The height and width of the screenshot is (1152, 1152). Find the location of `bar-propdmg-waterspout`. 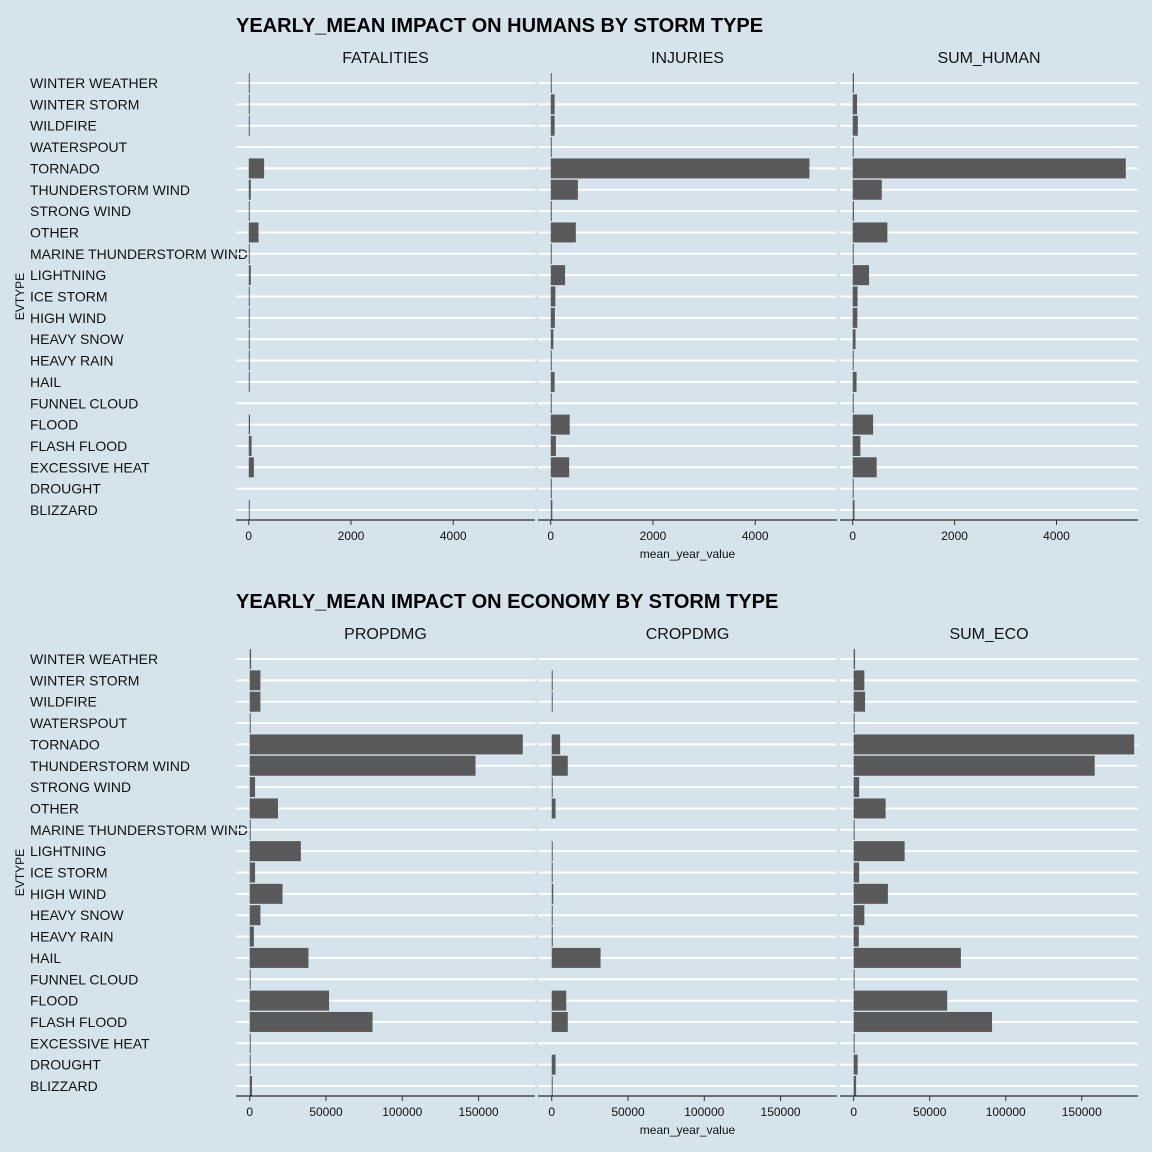

bar-propdmg-waterspout is located at coordinates (250, 723).